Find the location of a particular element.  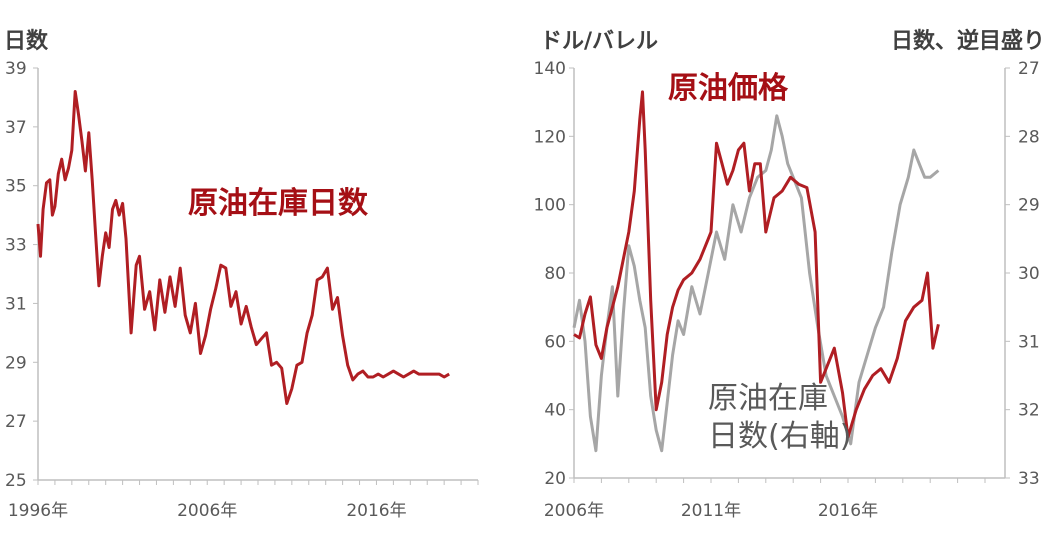

right-y2-ticks: 27 28 29 30 31 32 33 is located at coordinates (1022, 274).